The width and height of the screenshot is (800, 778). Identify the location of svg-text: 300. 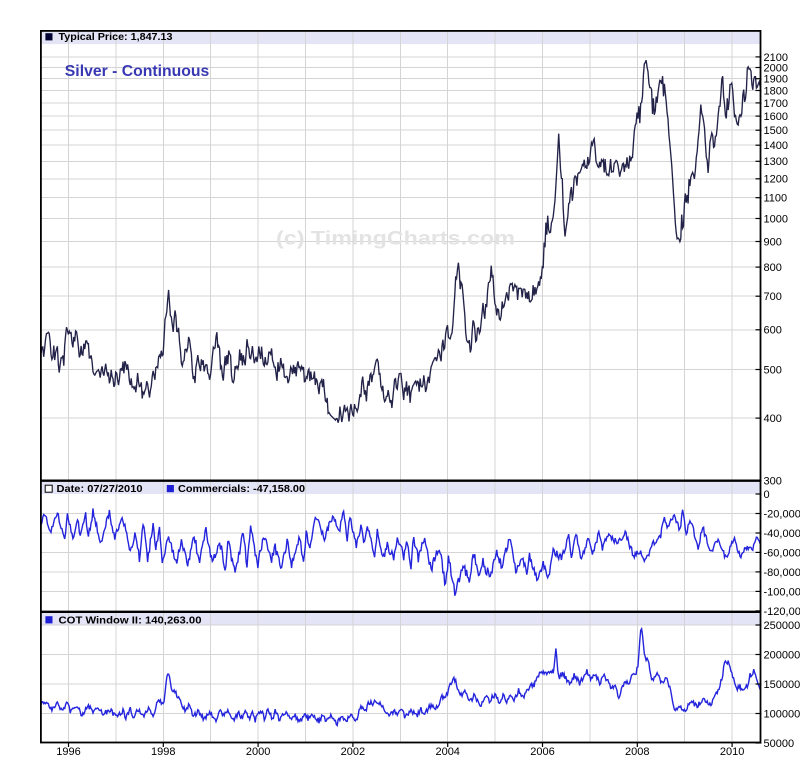
(773, 482).